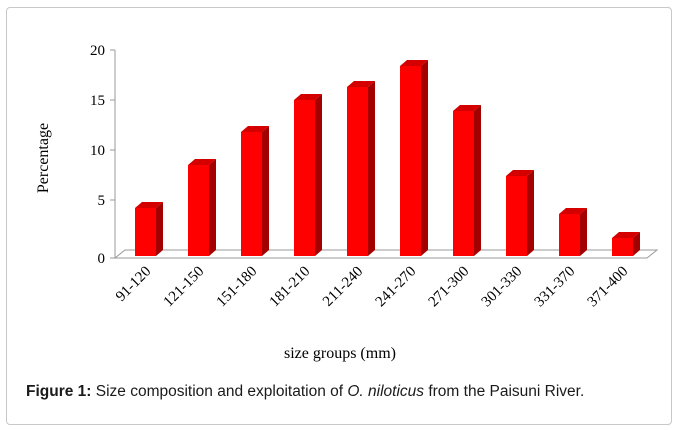  Describe the element at coordinates (386, 391) in the screenshot. I see `caption-species: O. niloticus` at that location.